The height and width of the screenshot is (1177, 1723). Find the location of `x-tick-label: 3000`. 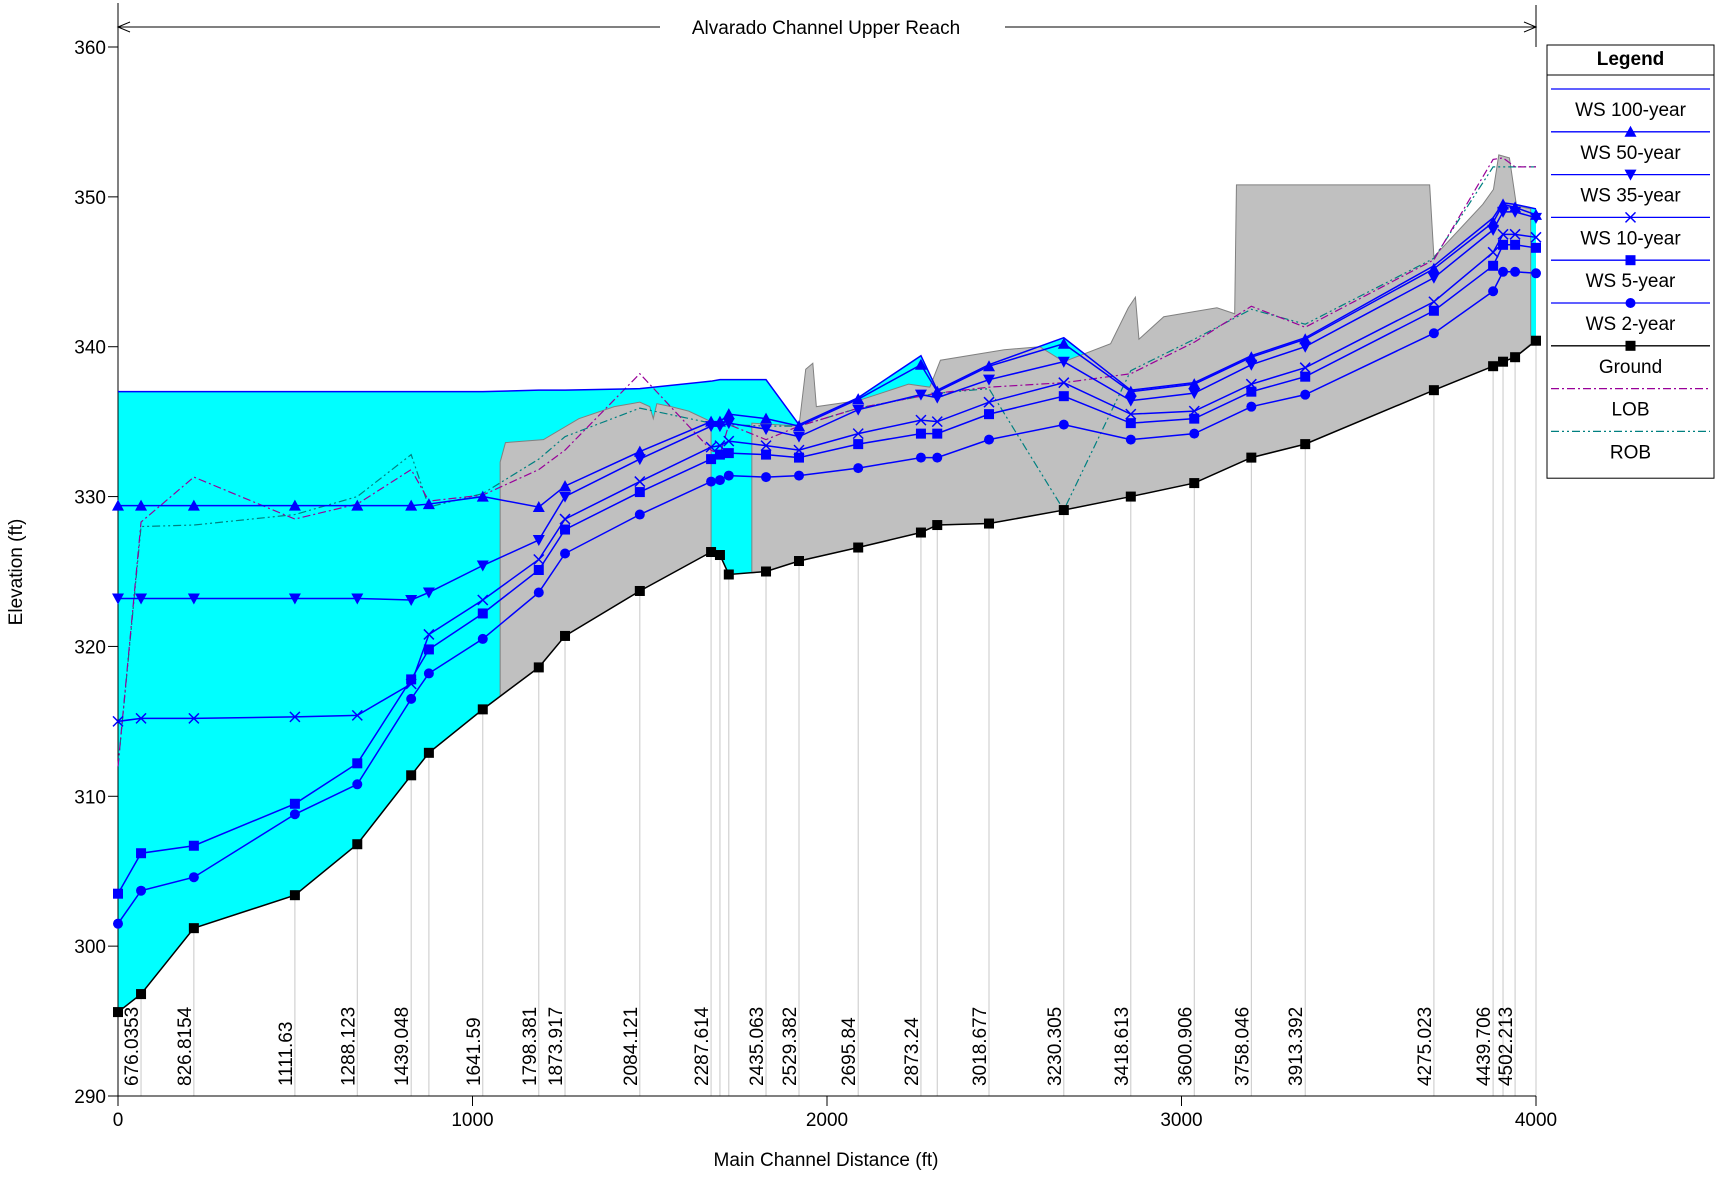

x-tick-label: 3000 is located at coordinates (1181, 1120).